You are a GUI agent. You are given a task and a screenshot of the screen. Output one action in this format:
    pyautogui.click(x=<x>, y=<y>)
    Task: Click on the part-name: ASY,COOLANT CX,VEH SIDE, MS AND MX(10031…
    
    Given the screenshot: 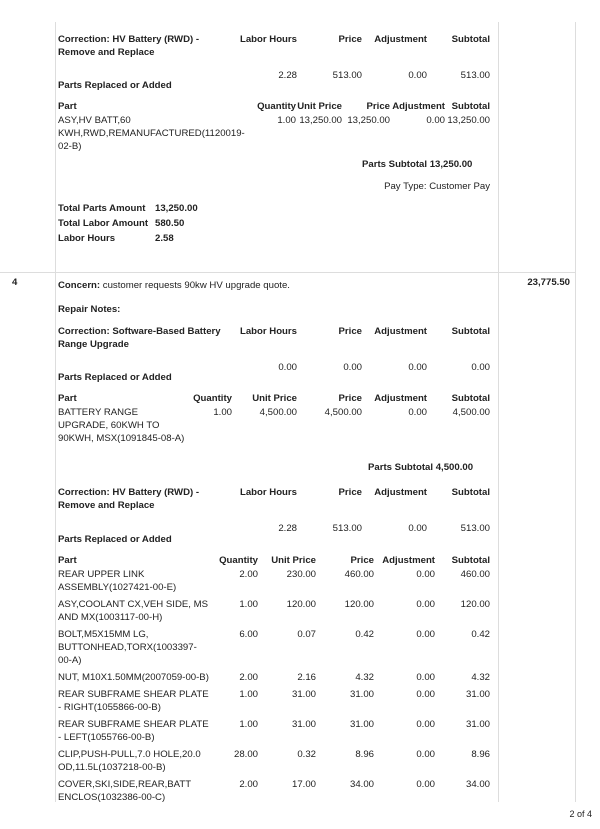 What is the action you would take?
    pyautogui.click(x=133, y=611)
    